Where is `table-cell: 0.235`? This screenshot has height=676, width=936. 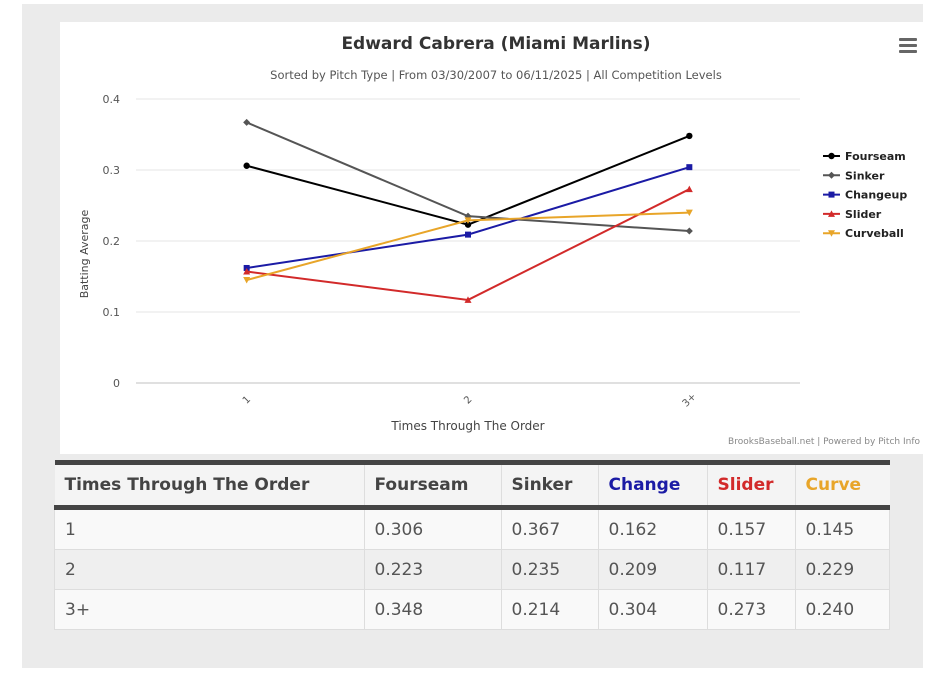
table-cell: 0.235 is located at coordinates (549, 569).